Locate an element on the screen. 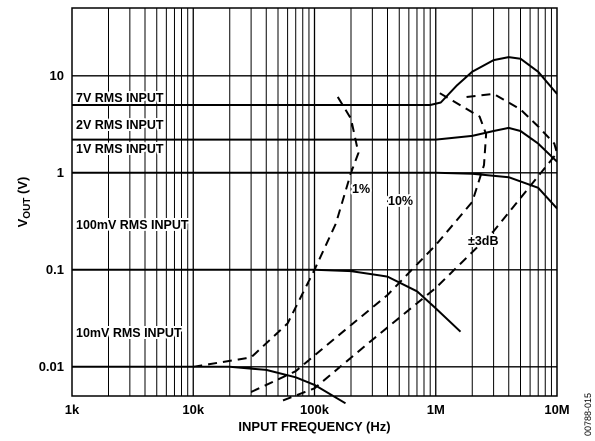 Image resolution: width=595 pixels, height=441 pixels. y-tick-label: 1 is located at coordinates (60, 172).